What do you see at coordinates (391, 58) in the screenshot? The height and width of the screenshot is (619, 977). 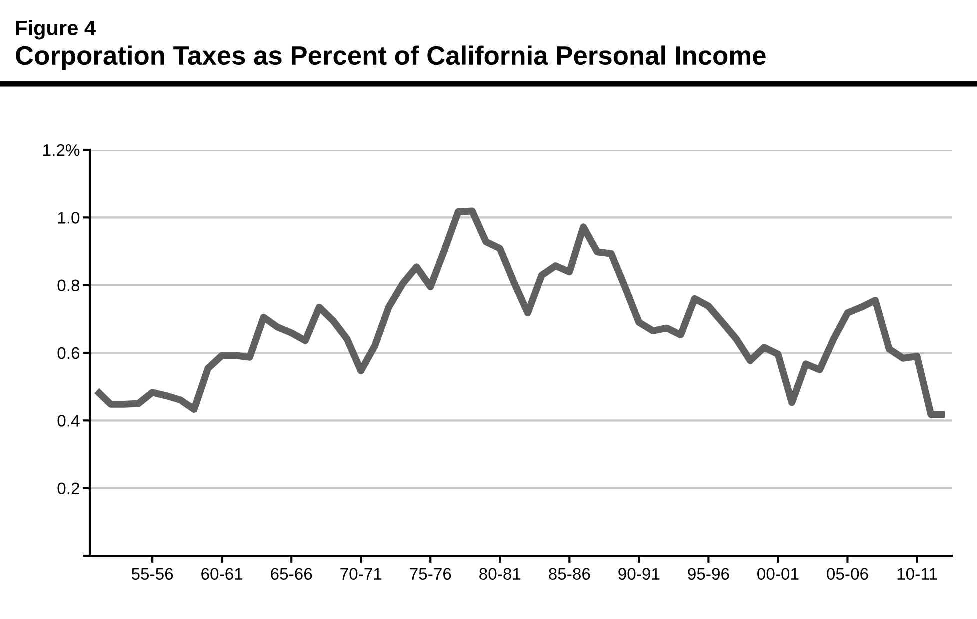 I see `chart-title: Corporation Taxes as Percent of California Personal Income` at bounding box center [391, 58].